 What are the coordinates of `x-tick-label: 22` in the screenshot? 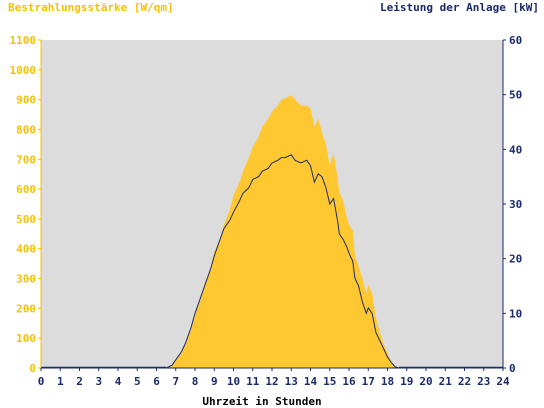 It's located at (464, 381).